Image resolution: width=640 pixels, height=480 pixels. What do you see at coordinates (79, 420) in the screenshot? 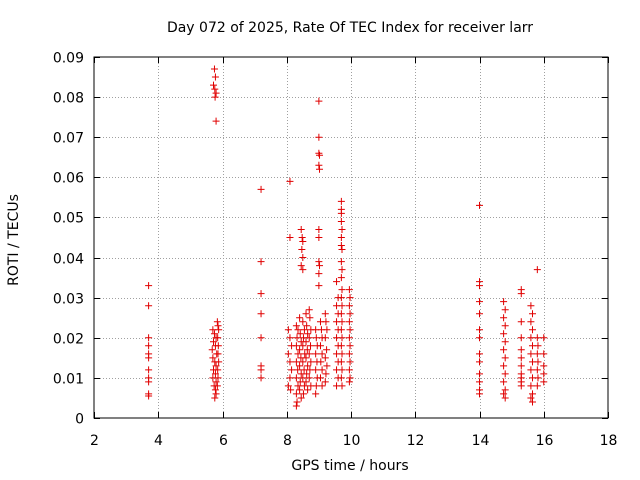
I see `y-tick-label: 0` at bounding box center [79, 420].